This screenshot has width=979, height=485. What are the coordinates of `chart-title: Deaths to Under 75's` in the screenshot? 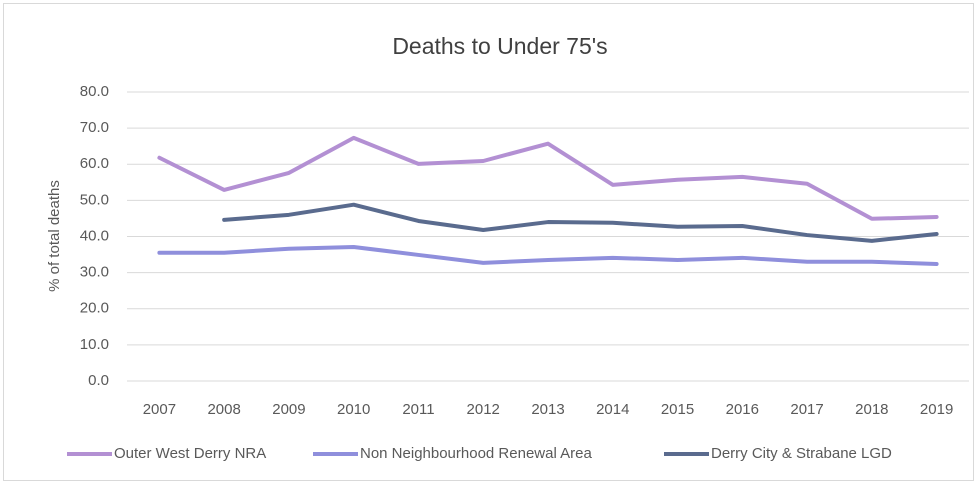 It's located at (499, 46).